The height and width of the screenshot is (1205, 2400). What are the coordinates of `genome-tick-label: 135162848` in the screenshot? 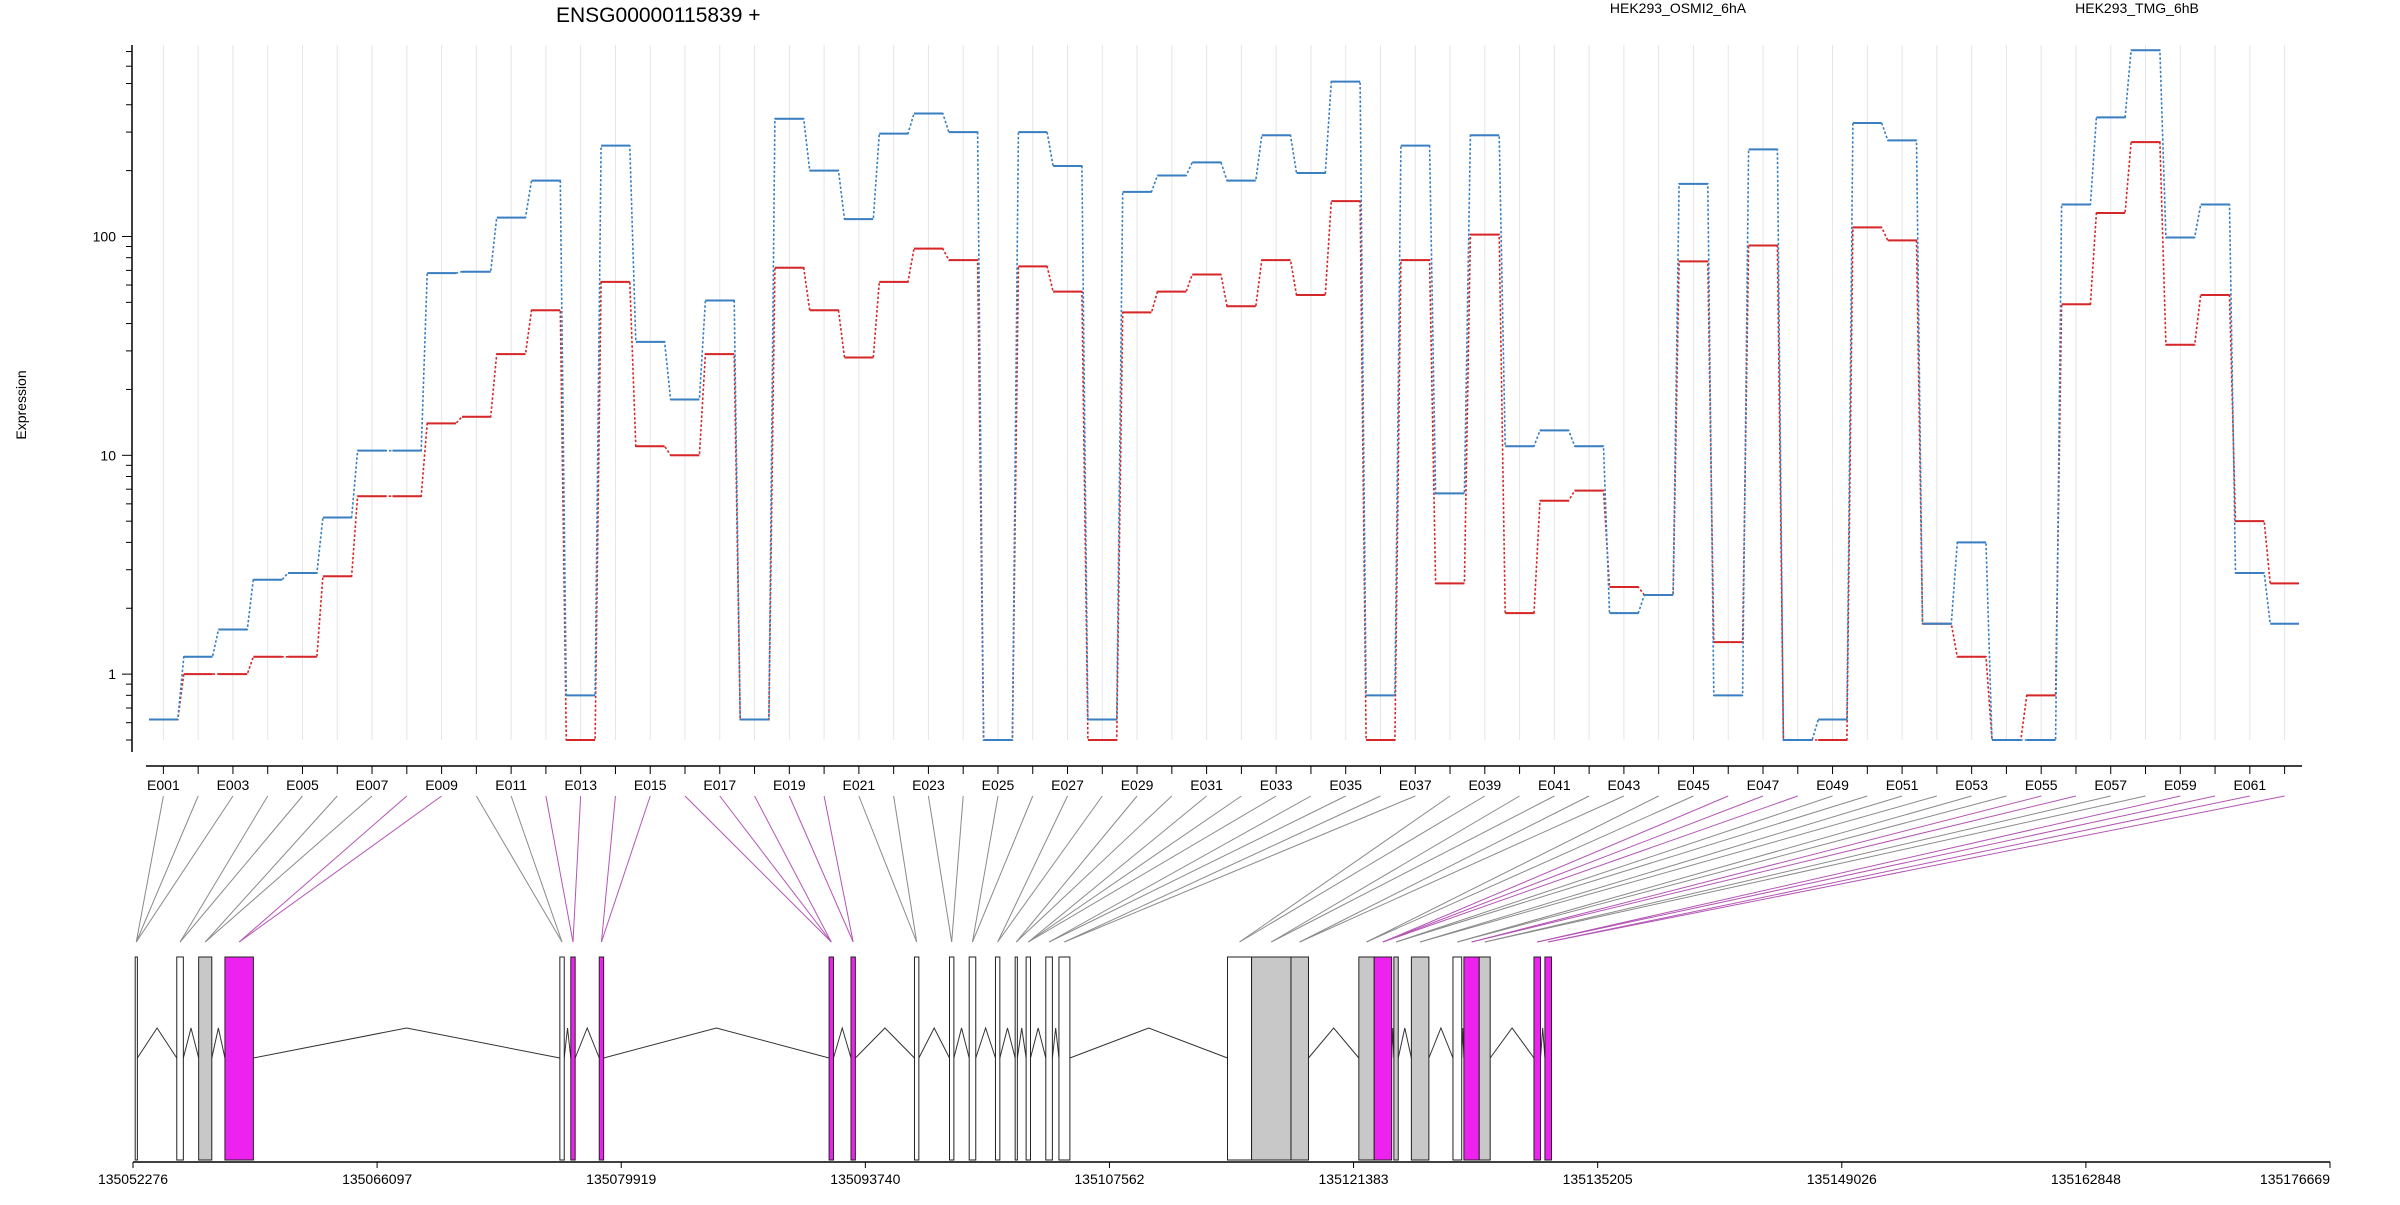 It's located at (2086, 1179).